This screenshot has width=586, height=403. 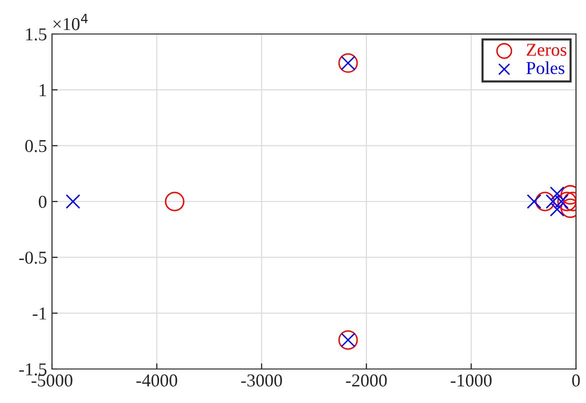 What do you see at coordinates (43, 90) in the screenshot?
I see `y-tick-label: 1` at bounding box center [43, 90].